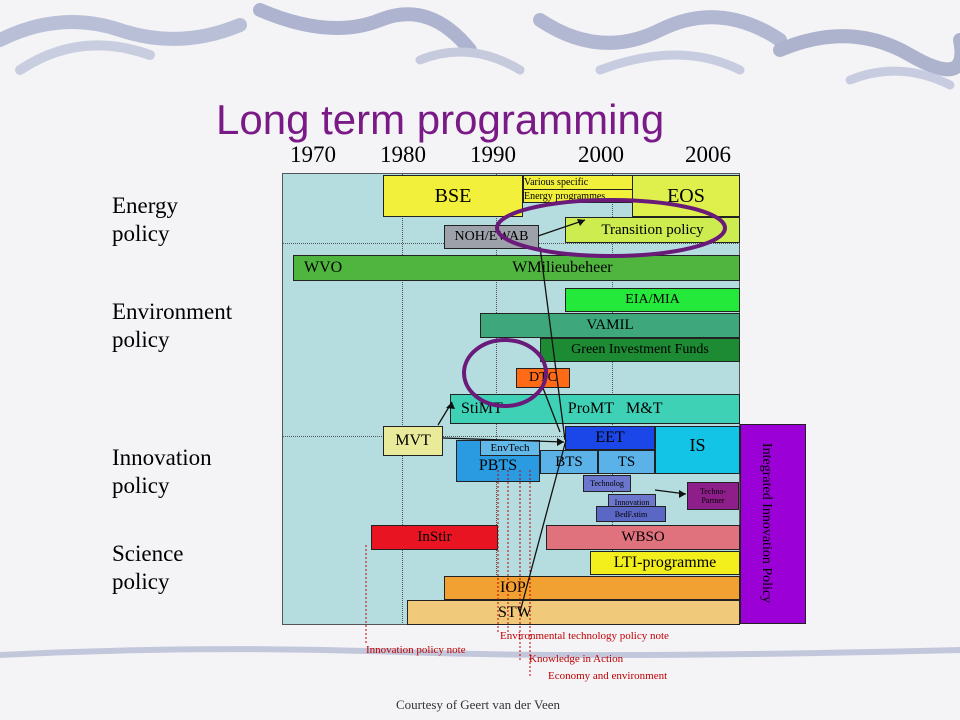  I want to click on bar-eos: EOS, so click(686, 196).